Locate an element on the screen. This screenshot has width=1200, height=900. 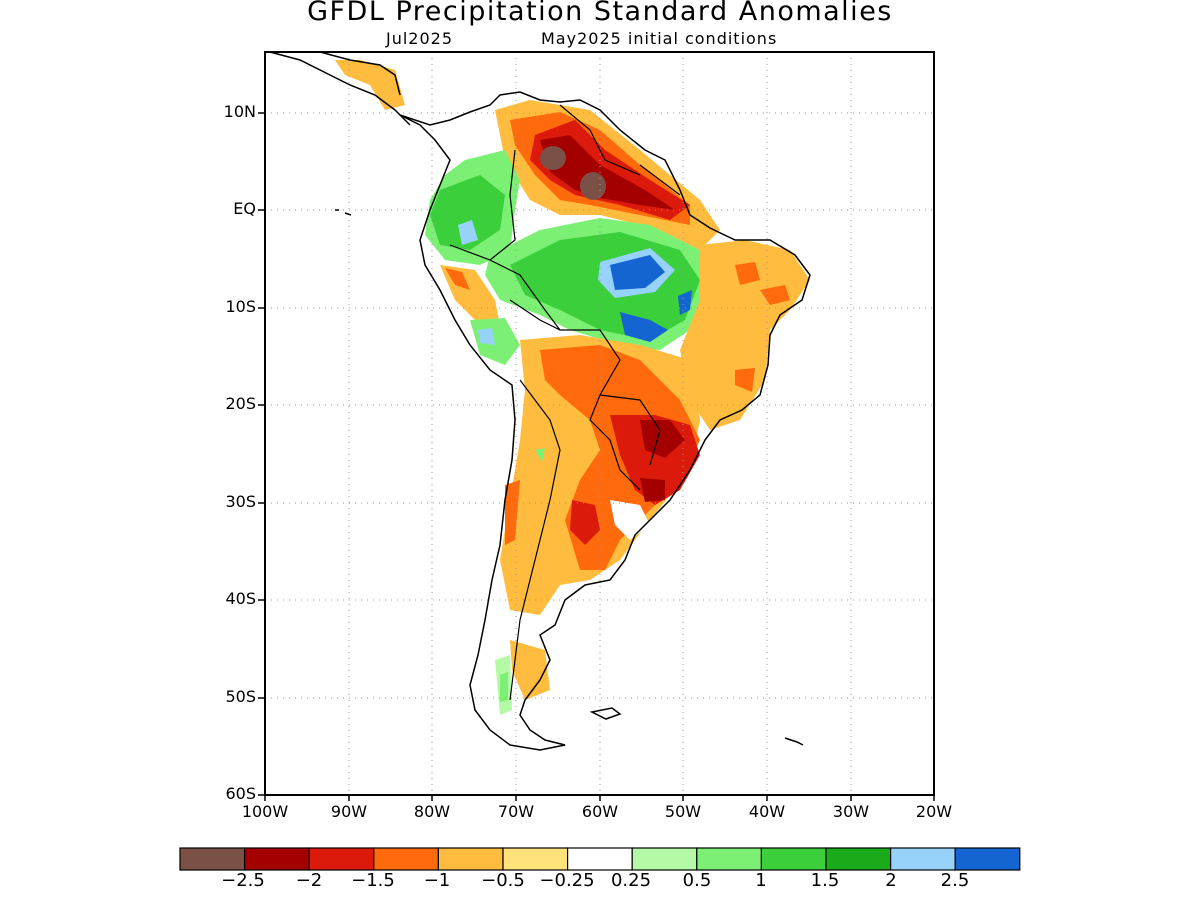
lat-label-20s: 20S is located at coordinates (240, 403).